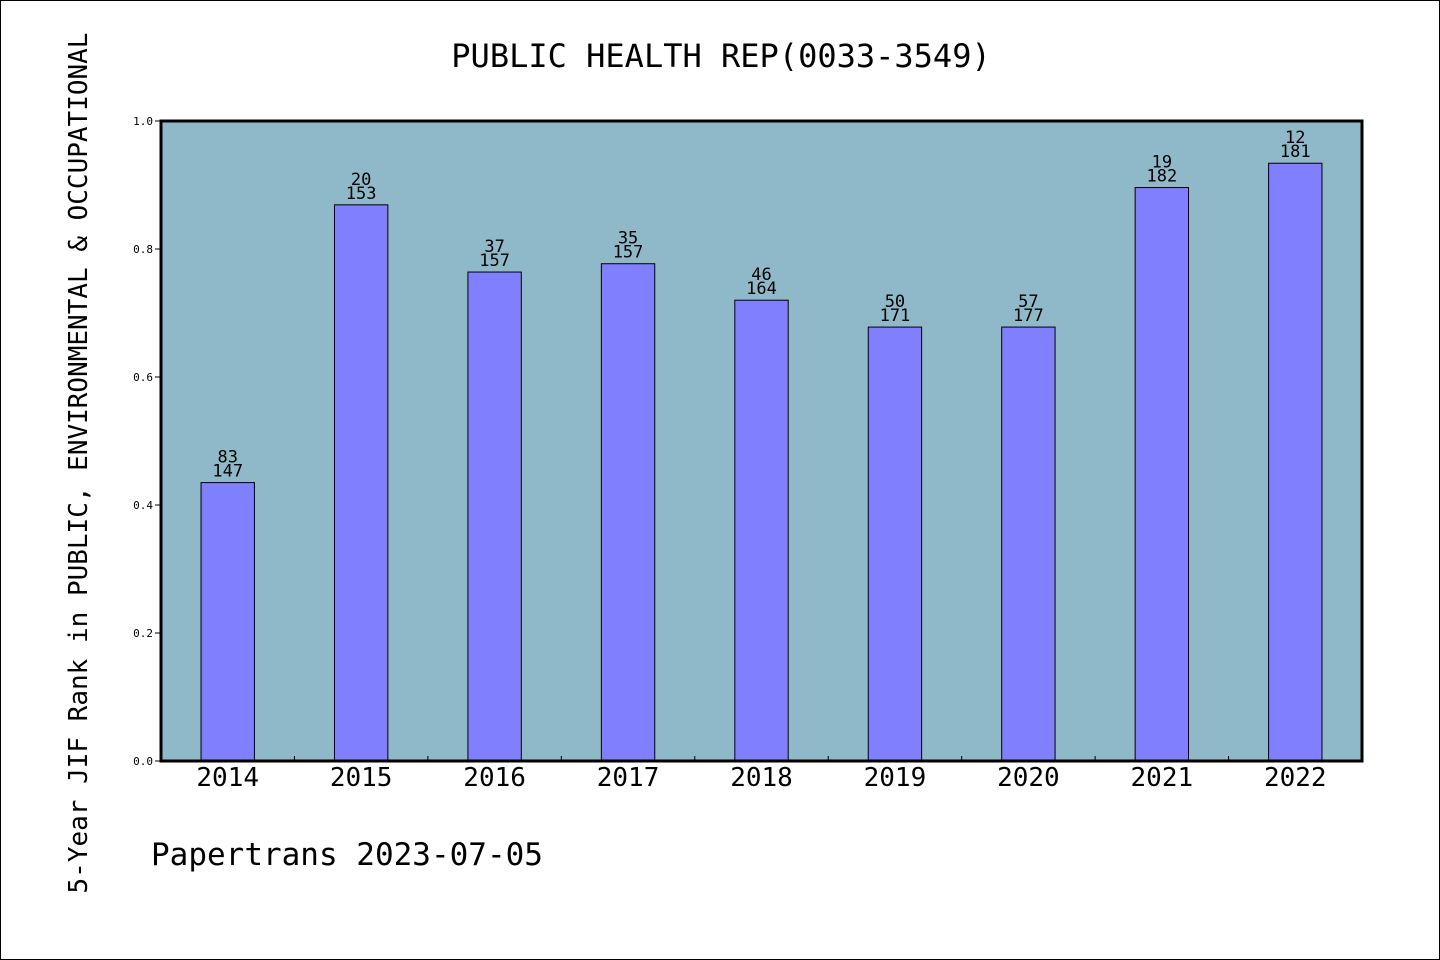  I want to click on bar-2016, so click(494, 516).